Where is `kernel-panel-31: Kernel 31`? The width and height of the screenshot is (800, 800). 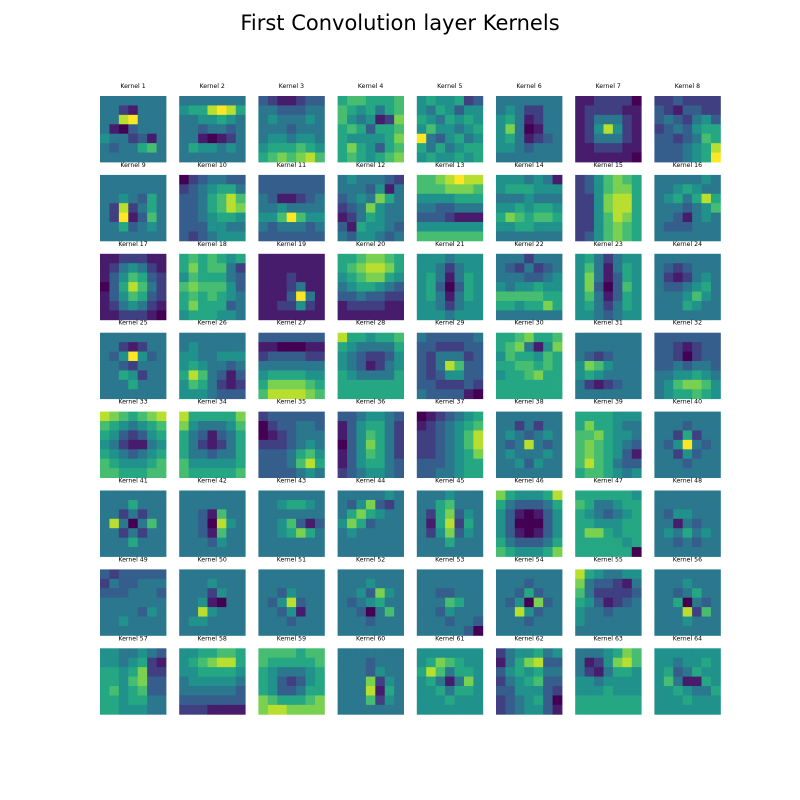
kernel-panel-31: Kernel 31 is located at coordinates (608, 360).